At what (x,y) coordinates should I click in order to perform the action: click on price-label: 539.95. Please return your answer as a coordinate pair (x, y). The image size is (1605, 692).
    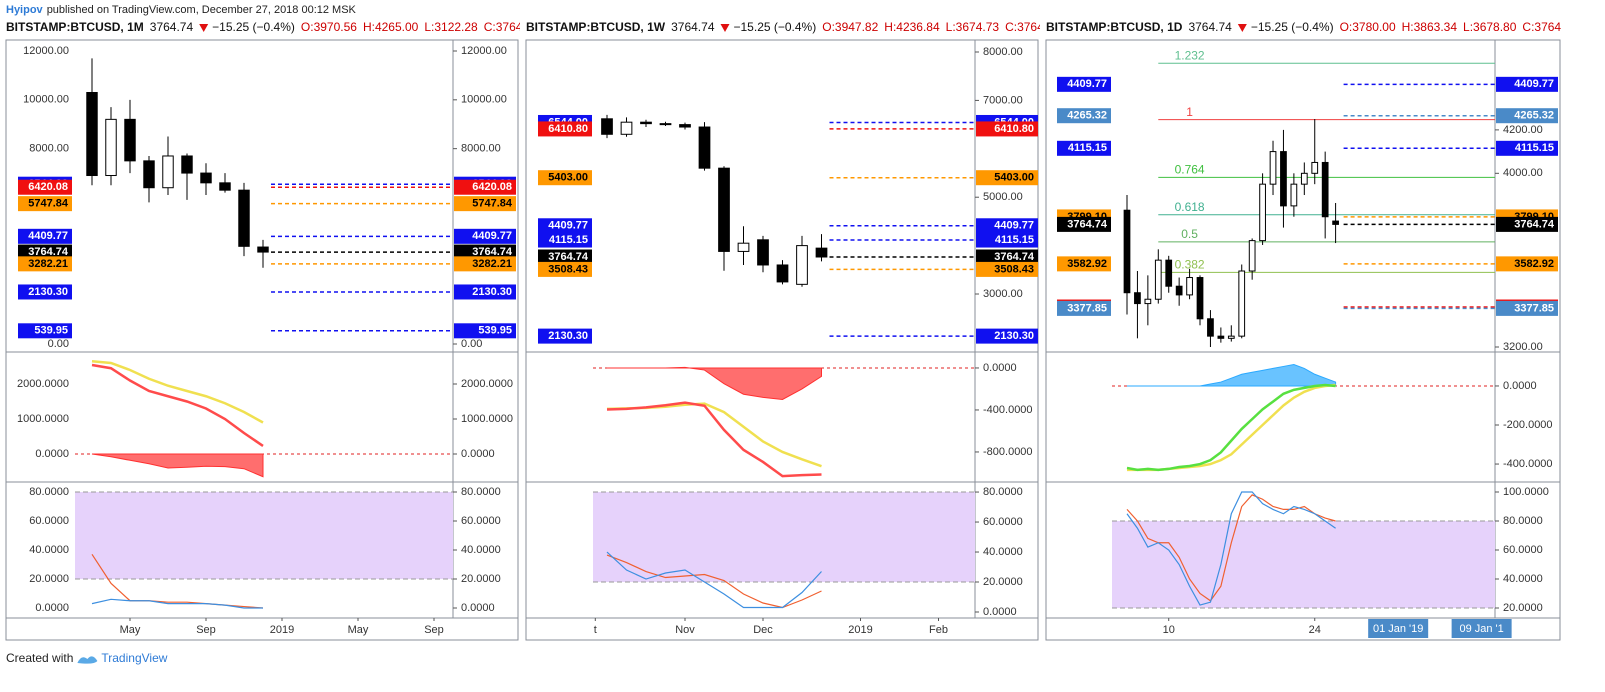
    Looking at the image, I should click on (51, 331).